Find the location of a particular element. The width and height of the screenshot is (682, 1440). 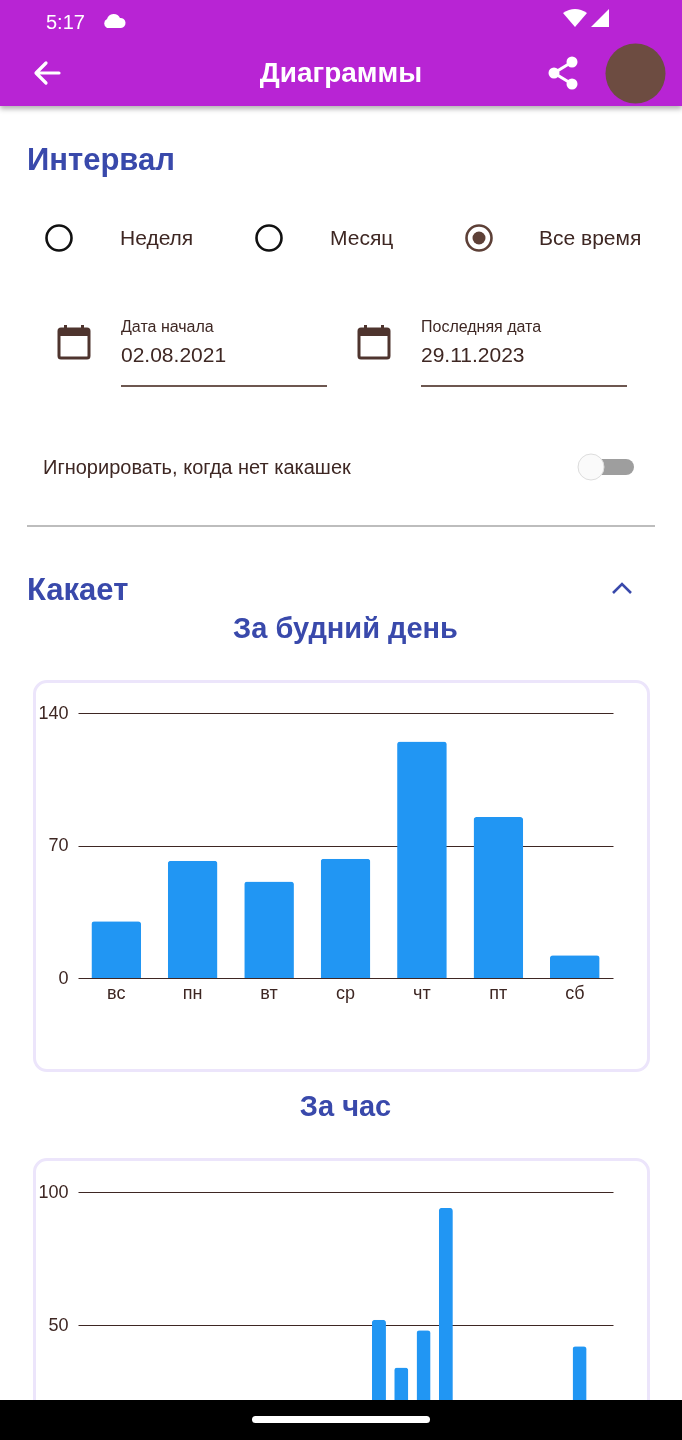

text: Дата начала is located at coordinates (167, 327).